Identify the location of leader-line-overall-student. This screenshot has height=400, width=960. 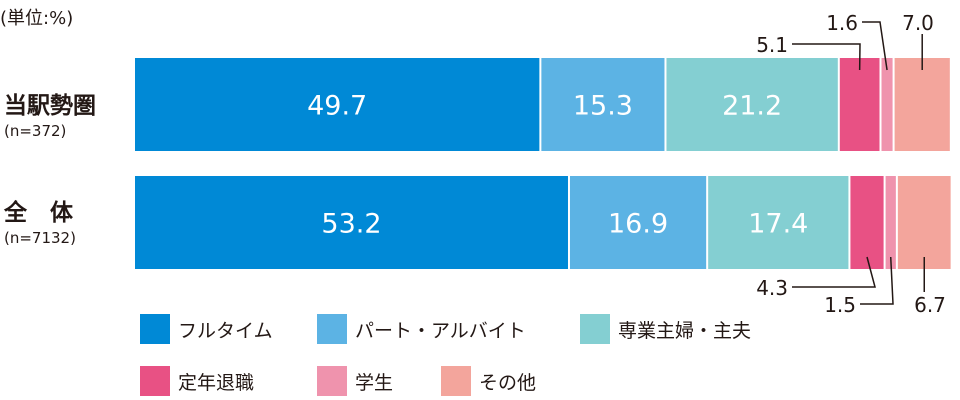
(877, 280).